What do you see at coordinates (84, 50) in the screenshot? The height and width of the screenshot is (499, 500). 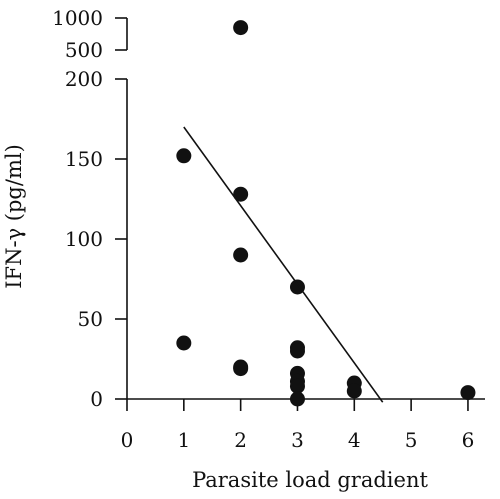 I see `y-tick-label: 500` at bounding box center [84, 50].